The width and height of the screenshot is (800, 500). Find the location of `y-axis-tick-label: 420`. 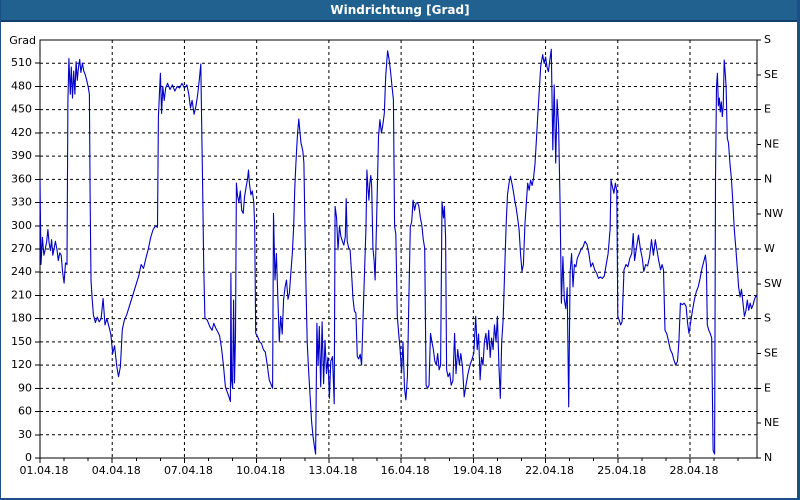

y-axis-tick-label: 420 is located at coordinates (21, 132).